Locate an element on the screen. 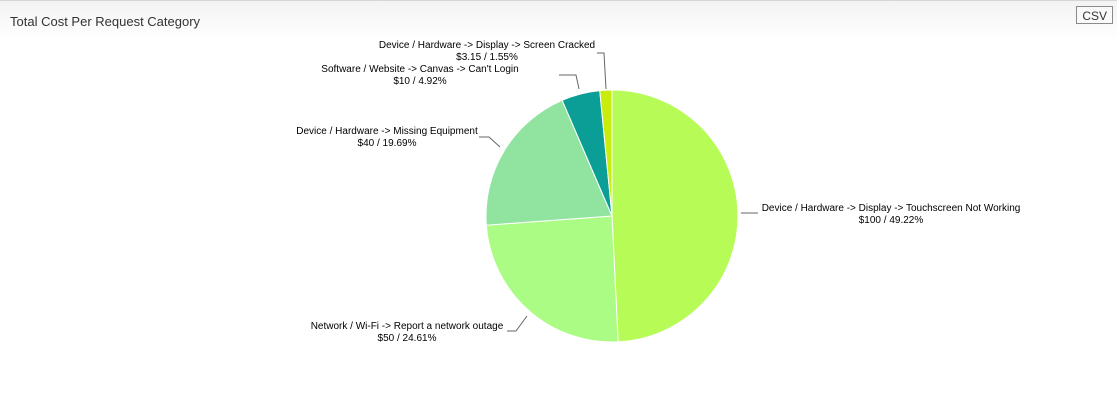  slice-value-label: $100 / 49.22% is located at coordinates (891, 220).